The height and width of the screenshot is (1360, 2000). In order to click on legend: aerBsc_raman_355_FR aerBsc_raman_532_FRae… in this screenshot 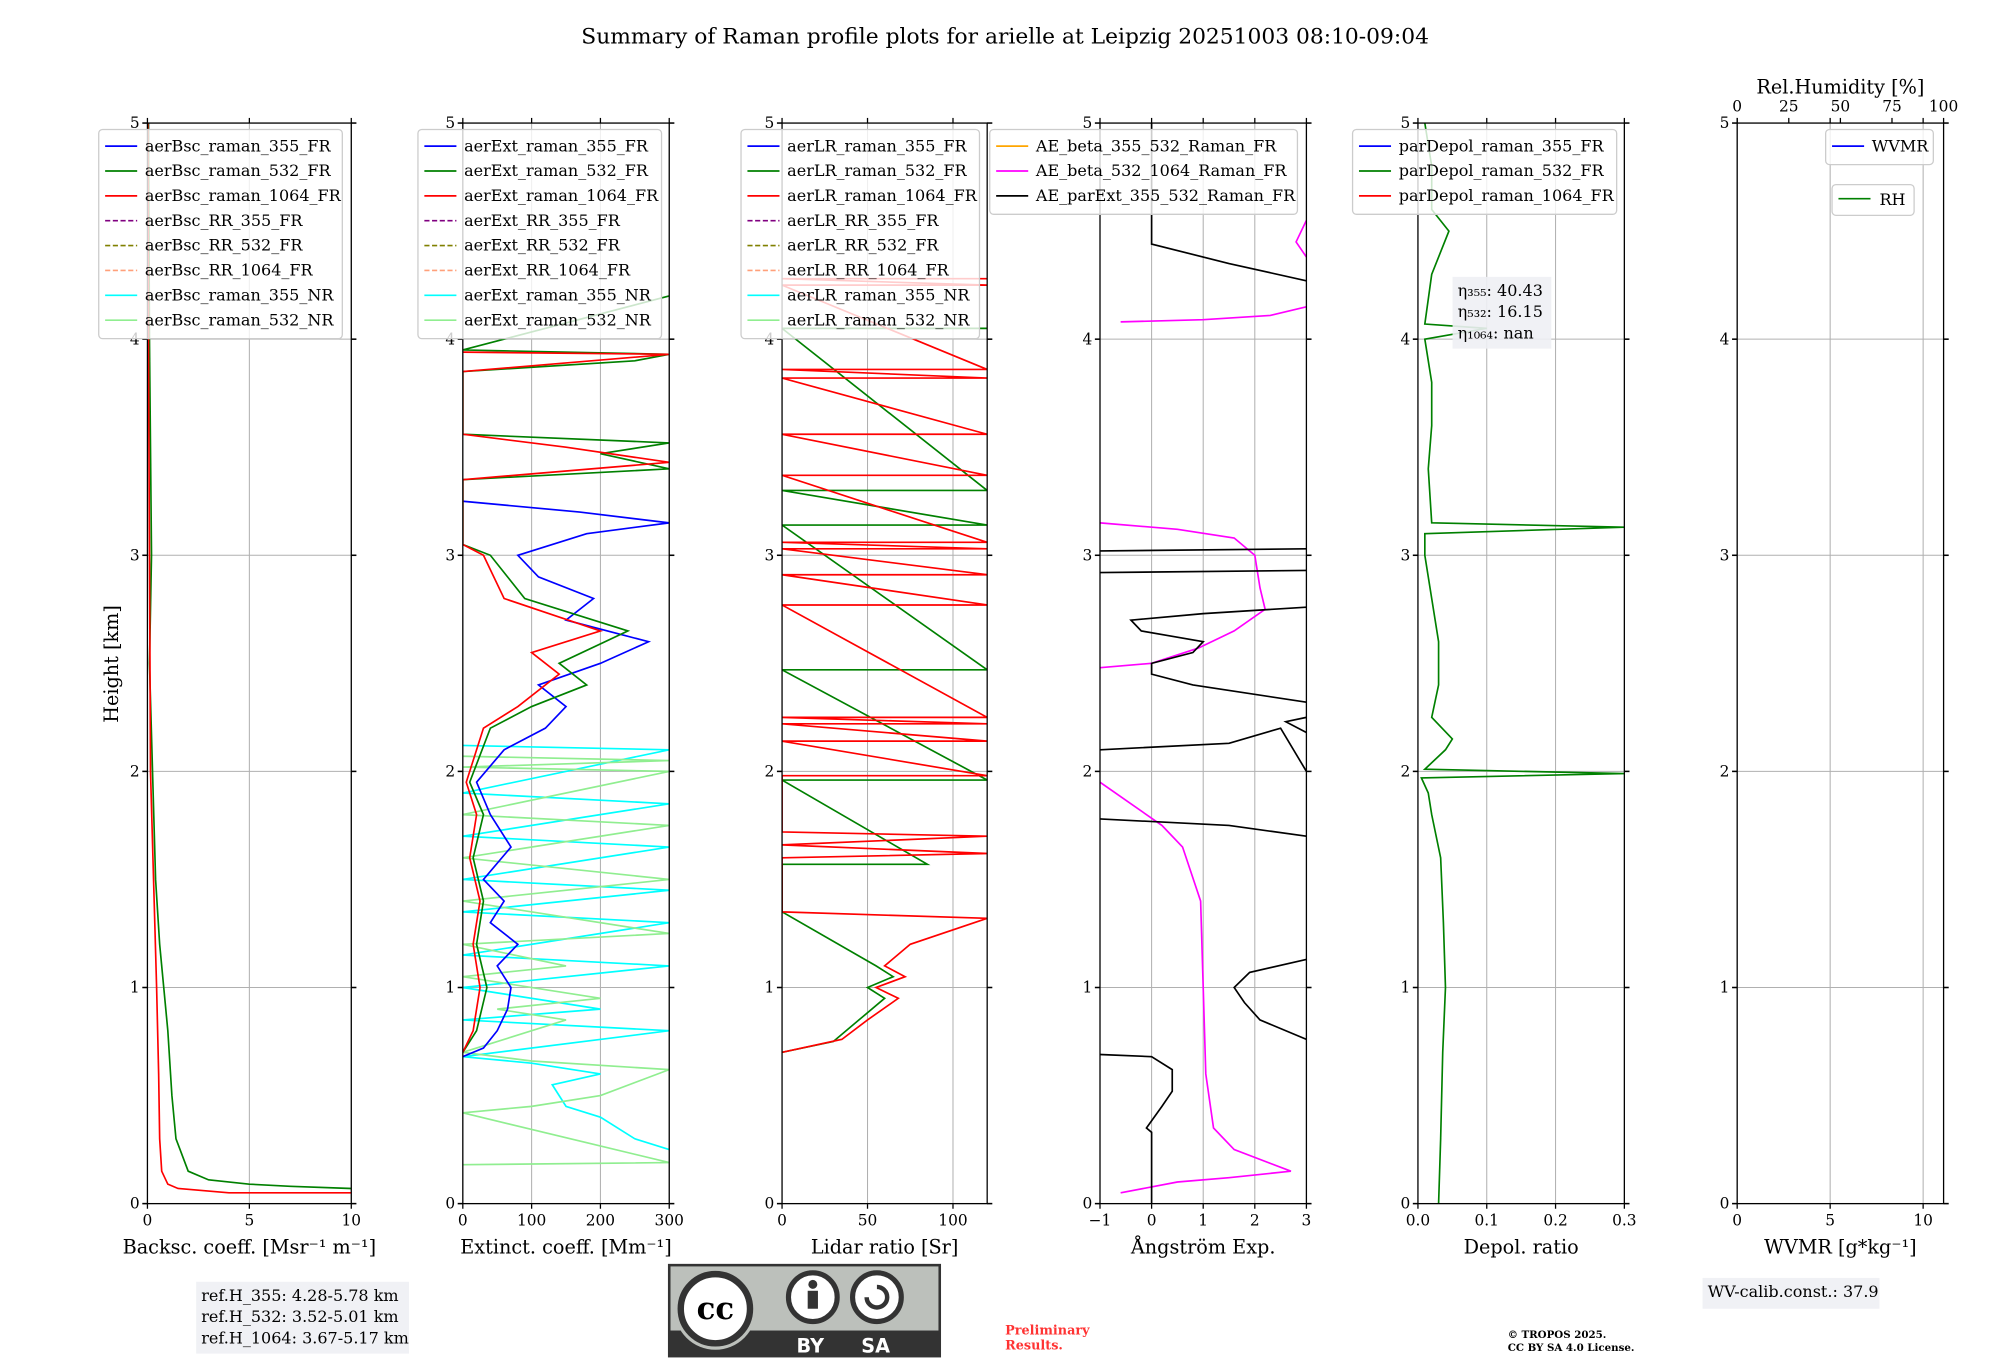, I will do `click(220, 234)`.